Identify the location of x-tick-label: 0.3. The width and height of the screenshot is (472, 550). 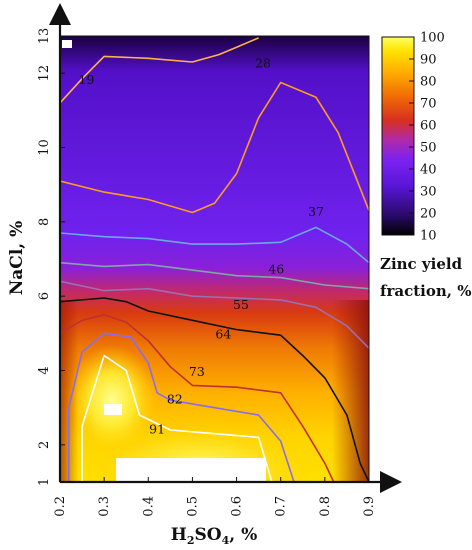
(104, 506).